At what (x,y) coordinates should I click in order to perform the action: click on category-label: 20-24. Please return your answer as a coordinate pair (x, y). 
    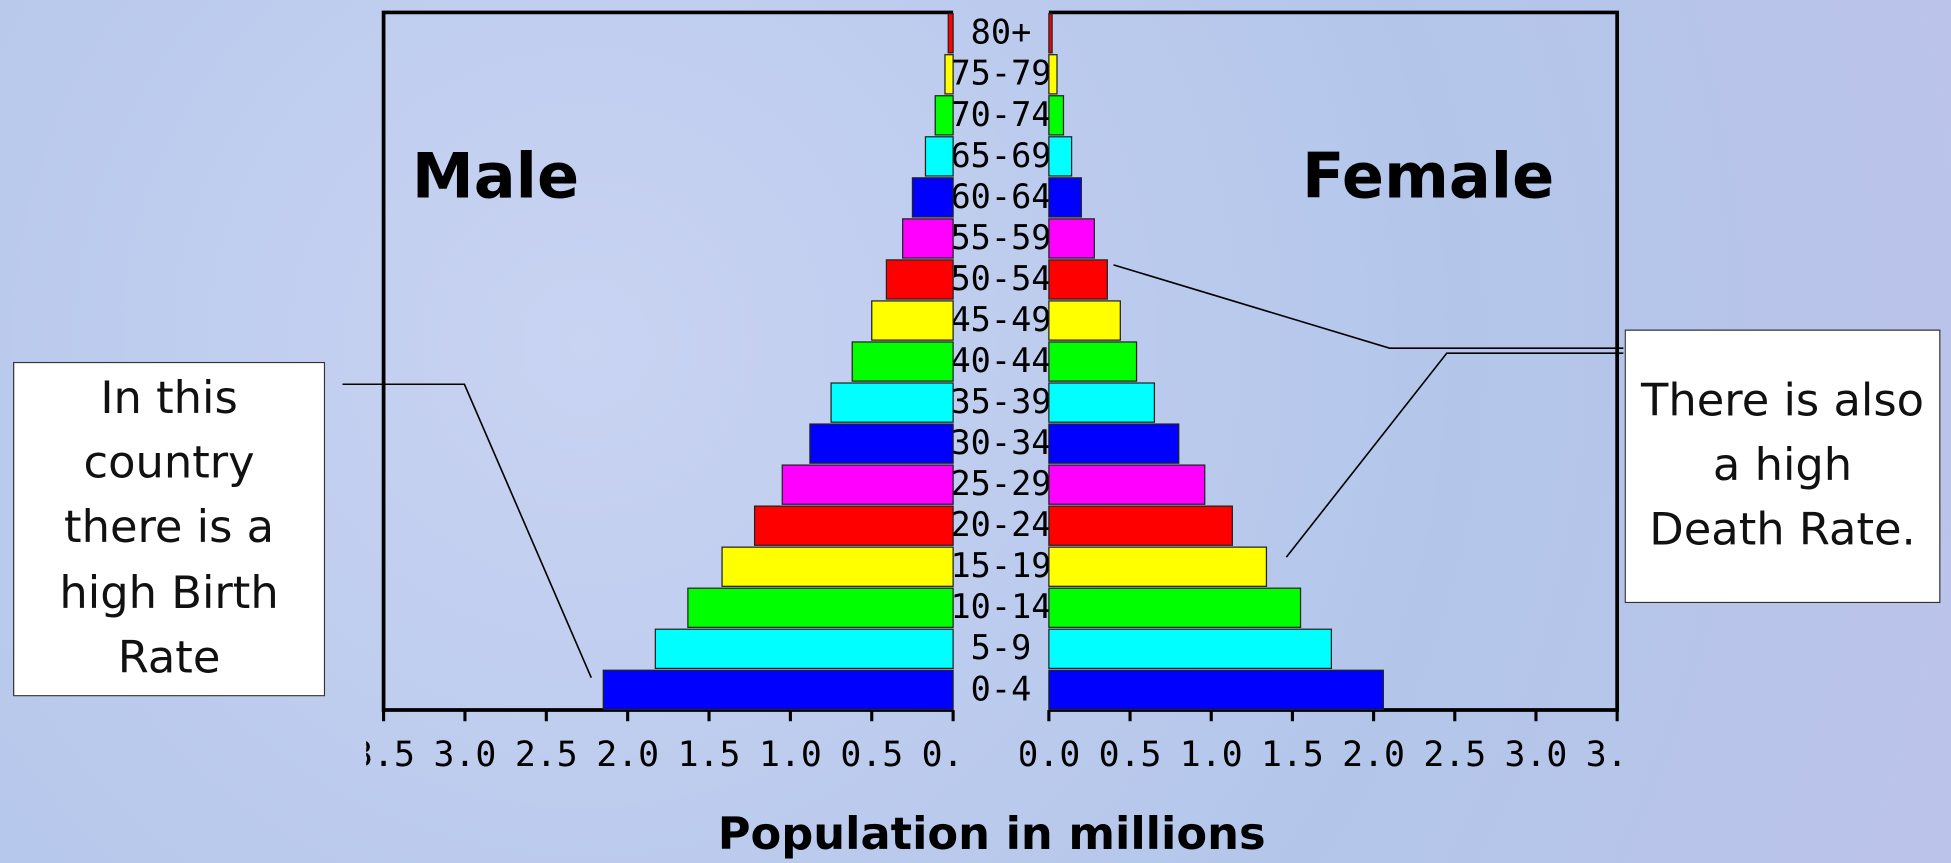
    Looking at the image, I should click on (1000, 524).